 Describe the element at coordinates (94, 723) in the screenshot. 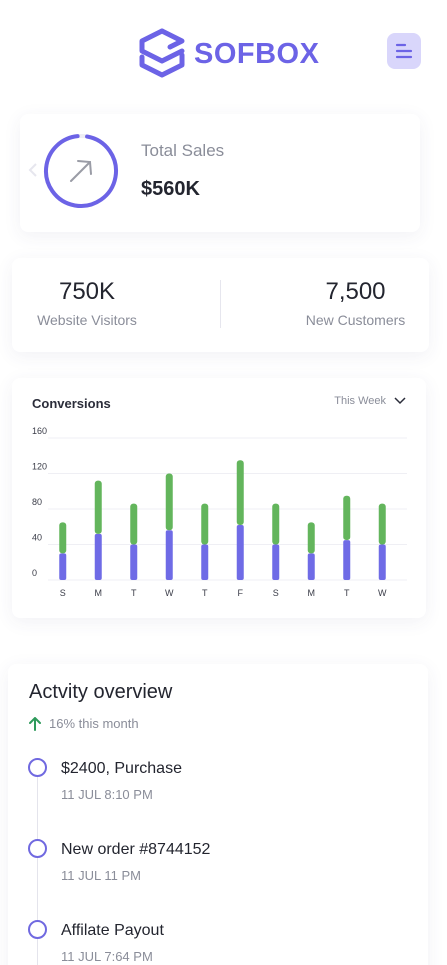

I see `activity-subtitle-text: 16% this month` at that location.